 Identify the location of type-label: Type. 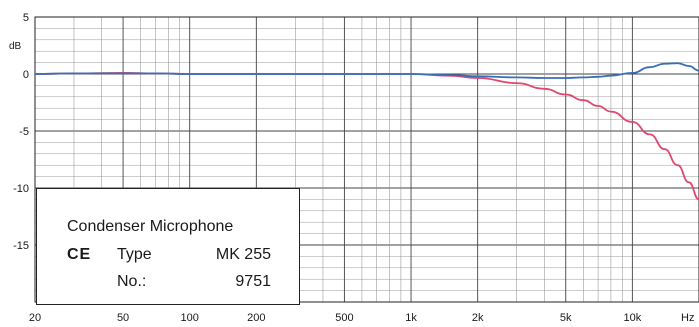
(134, 254).